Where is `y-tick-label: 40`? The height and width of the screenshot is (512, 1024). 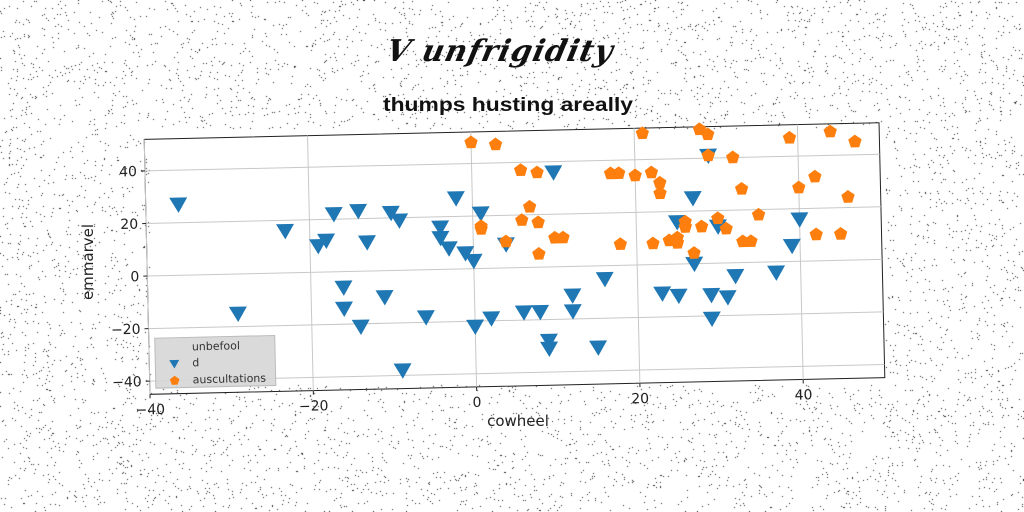 y-tick-label: 40 is located at coordinates (128, 172).